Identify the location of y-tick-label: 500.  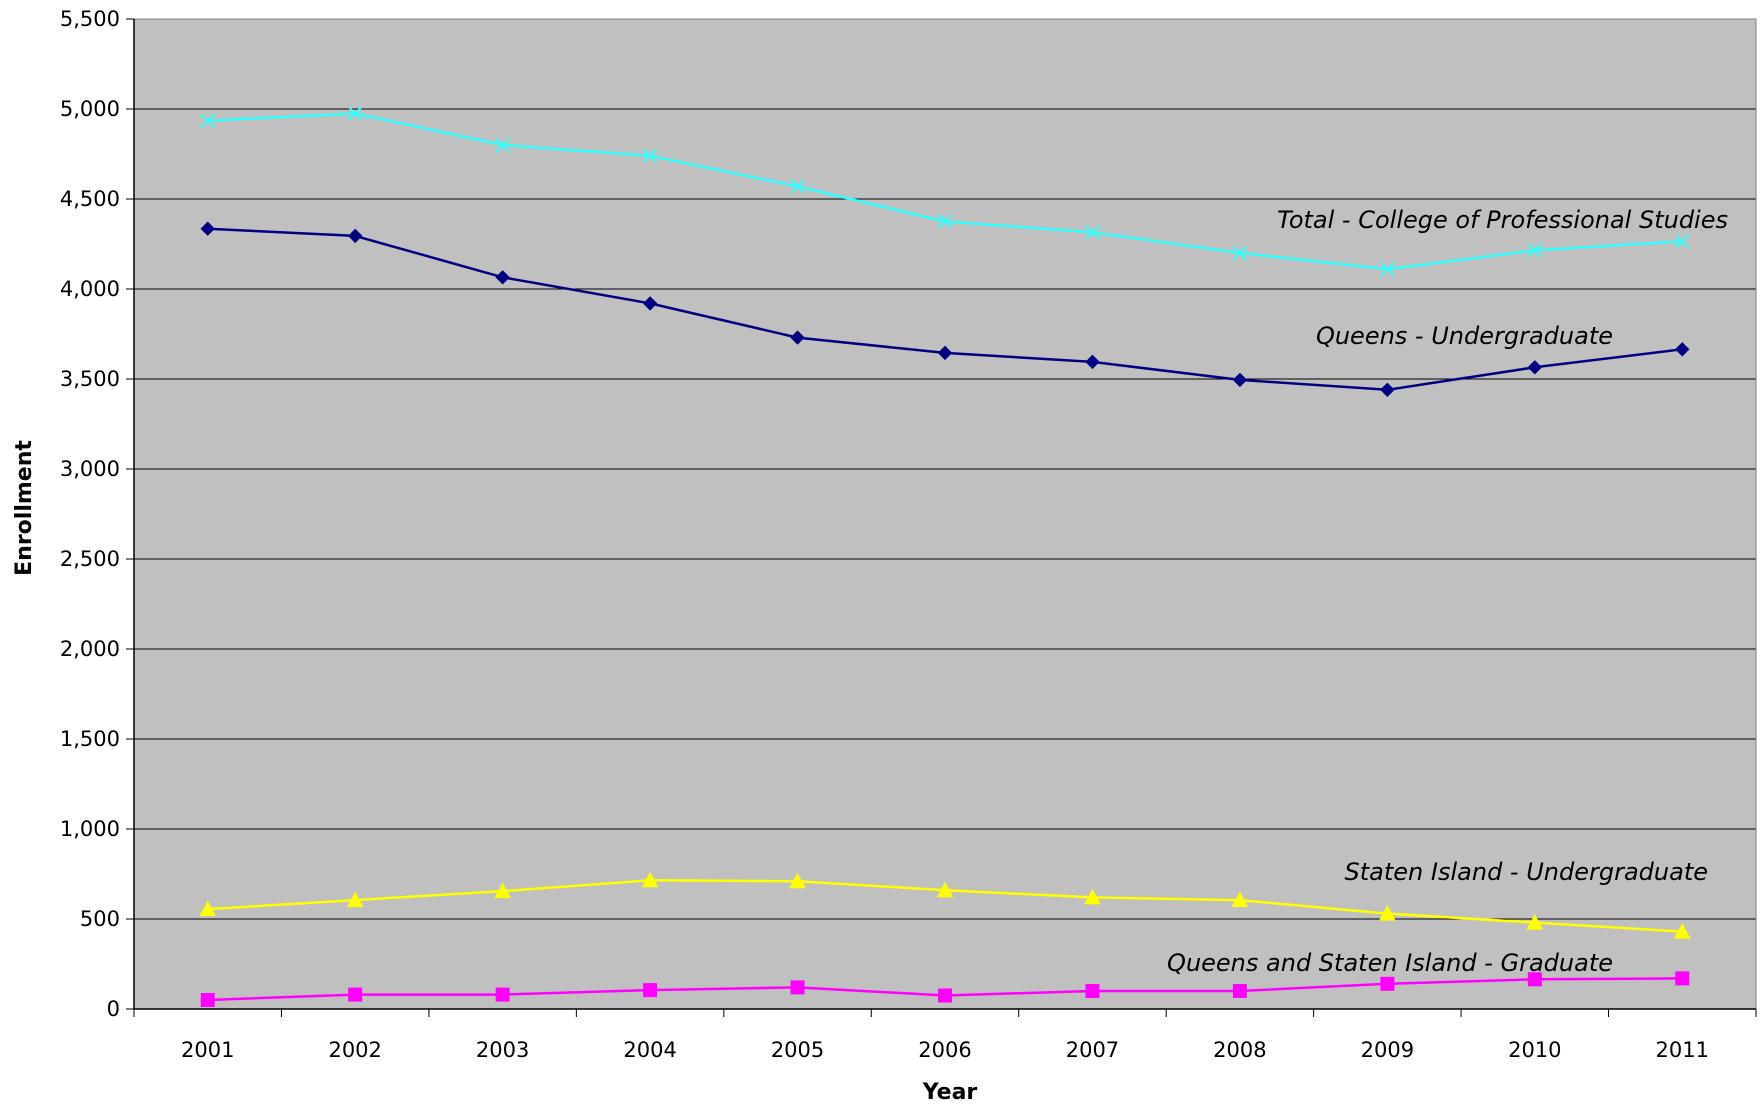
(100, 919).